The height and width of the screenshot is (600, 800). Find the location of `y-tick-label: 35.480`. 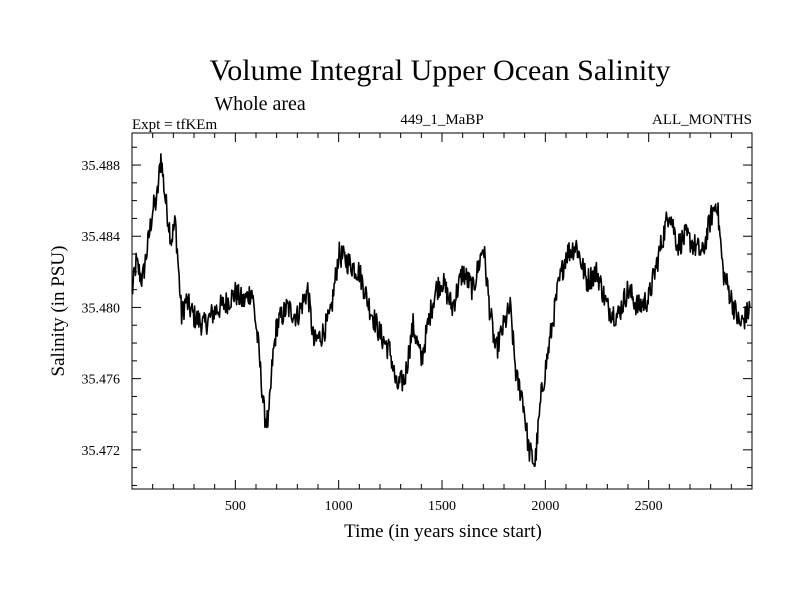

y-tick-label: 35.480 is located at coordinates (101, 308).